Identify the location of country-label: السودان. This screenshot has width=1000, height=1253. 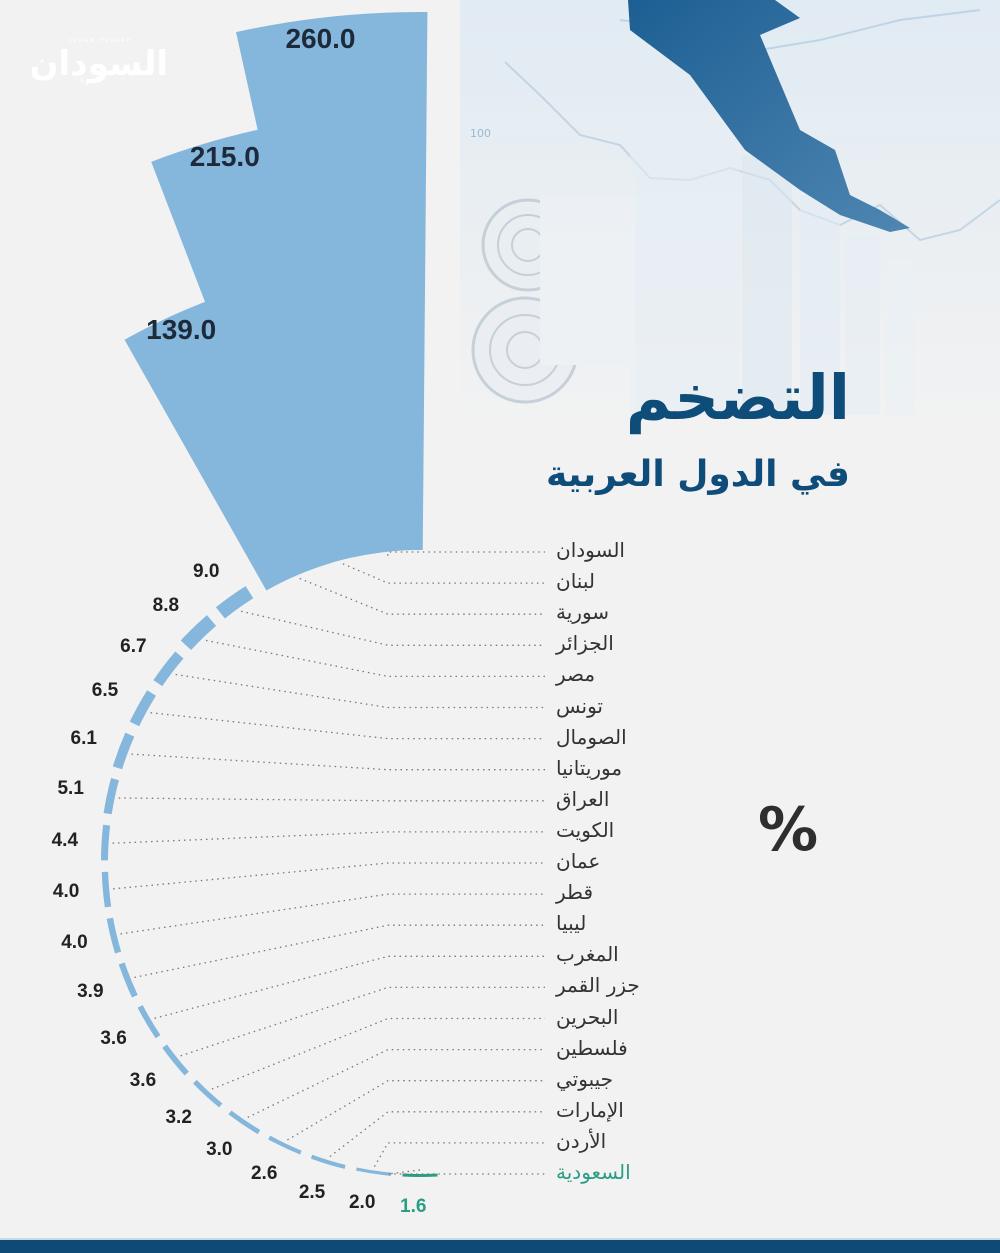
(590, 550).